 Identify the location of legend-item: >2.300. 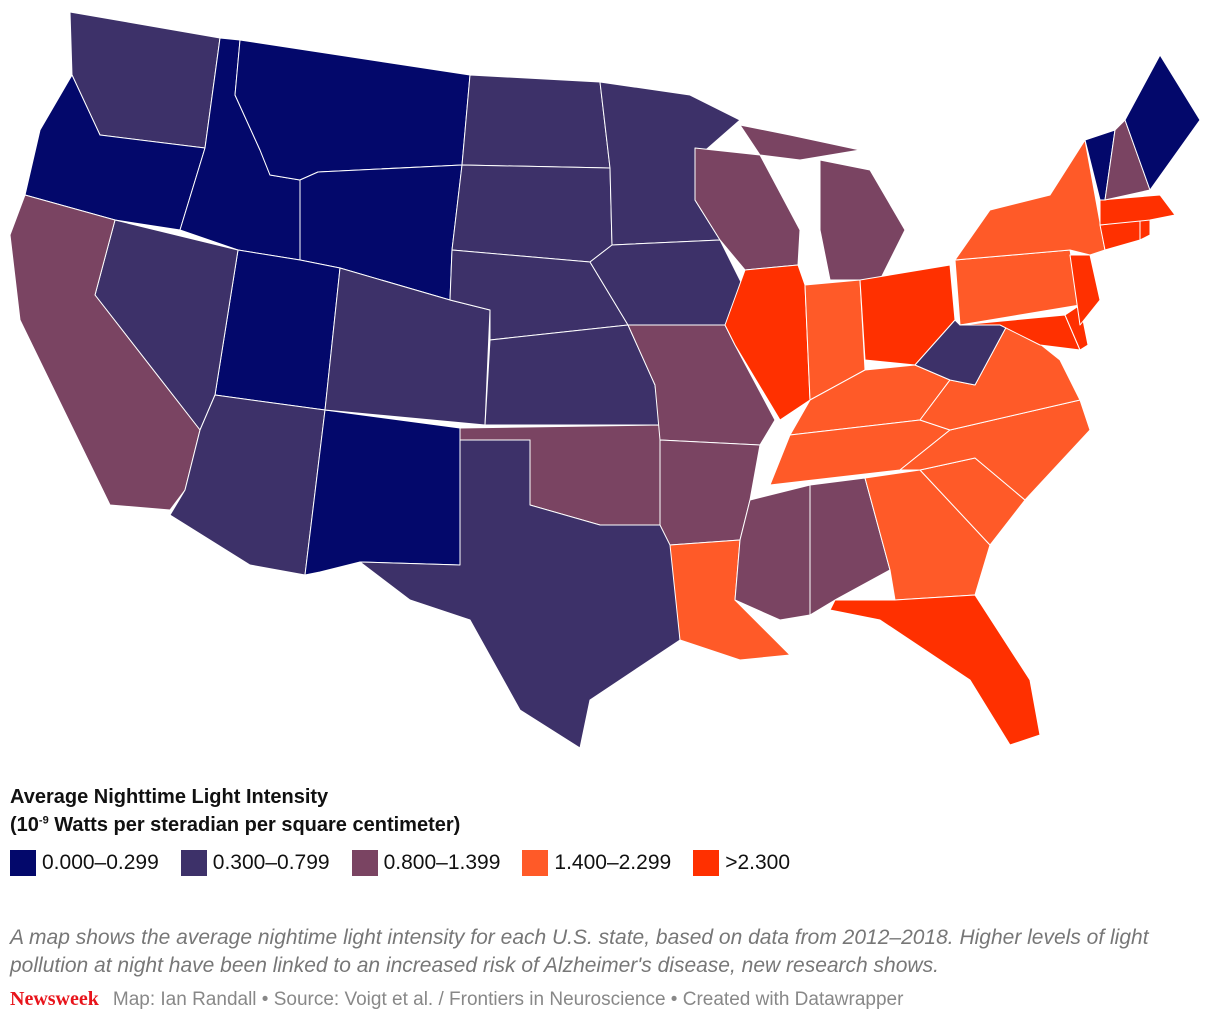
(741, 863).